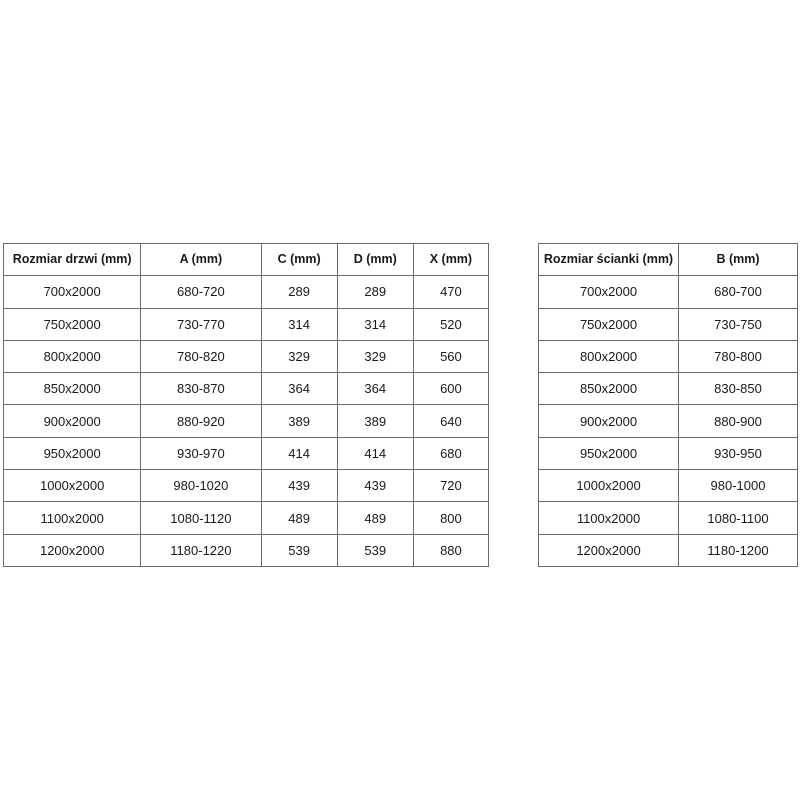 The height and width of the screenshot is (800, 800). I want to click on table-row: 950x2000 930-970 414 414 680, so click(246, 453).